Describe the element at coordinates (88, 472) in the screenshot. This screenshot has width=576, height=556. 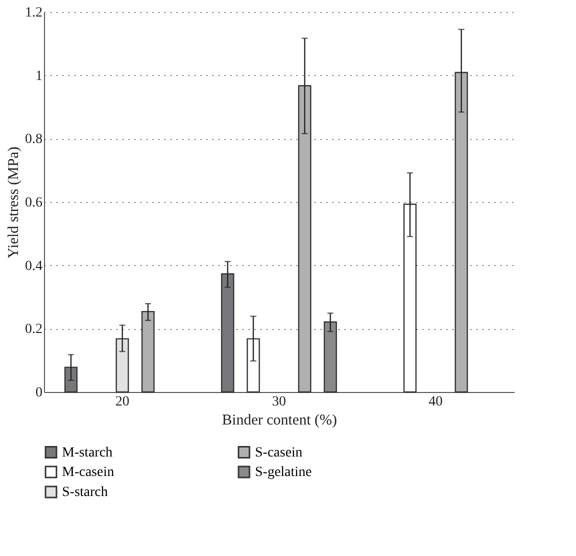
I see `legend-label: M-casein` at that location.